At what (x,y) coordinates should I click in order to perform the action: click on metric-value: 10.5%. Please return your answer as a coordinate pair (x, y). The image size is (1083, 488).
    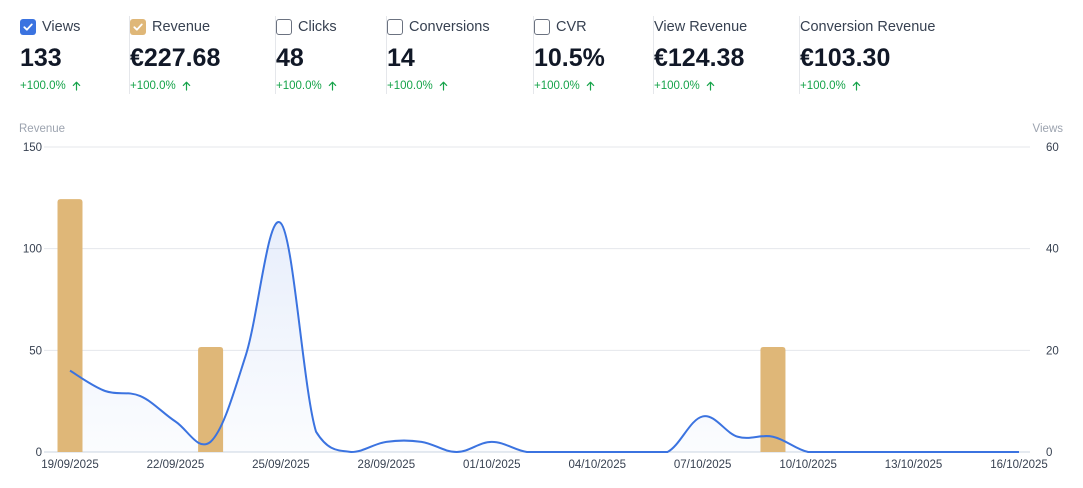
    Looking at the image, I should click on (569, 58).